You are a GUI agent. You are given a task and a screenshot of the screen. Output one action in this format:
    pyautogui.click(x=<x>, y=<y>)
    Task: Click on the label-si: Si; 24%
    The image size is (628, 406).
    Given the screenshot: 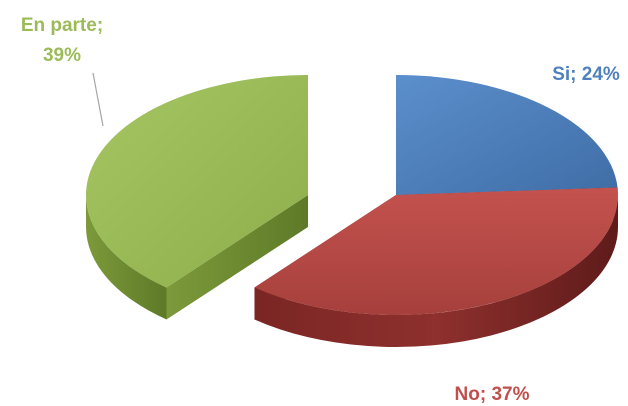 What is the action you would take?
    pyautogui.click(x=586, y=74)
    